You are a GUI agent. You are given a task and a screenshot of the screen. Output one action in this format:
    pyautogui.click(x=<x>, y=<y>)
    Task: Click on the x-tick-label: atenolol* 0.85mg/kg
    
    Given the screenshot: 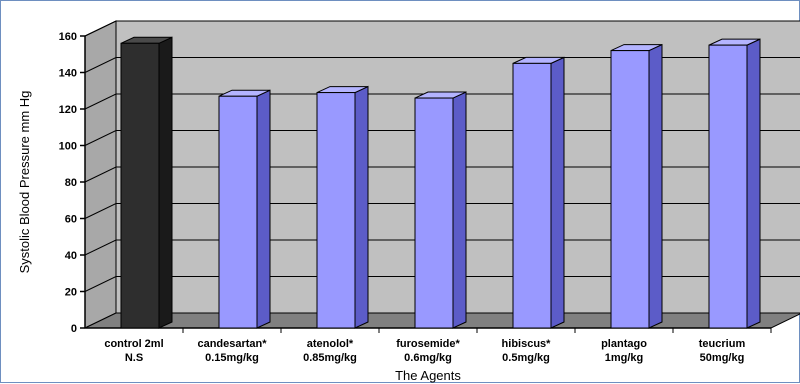 What is the action you would take?
    pyautogui.click(x=330, y=351)
    